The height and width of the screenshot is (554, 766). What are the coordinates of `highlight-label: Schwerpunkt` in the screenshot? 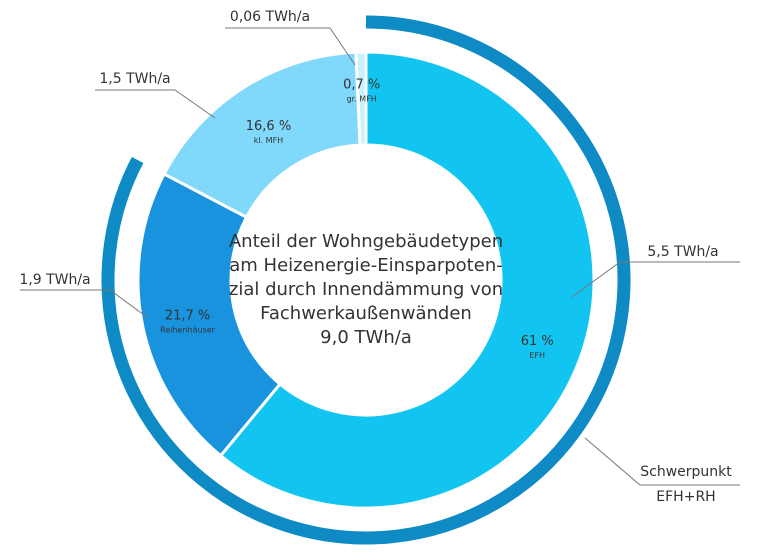 It's located at (686, 472).